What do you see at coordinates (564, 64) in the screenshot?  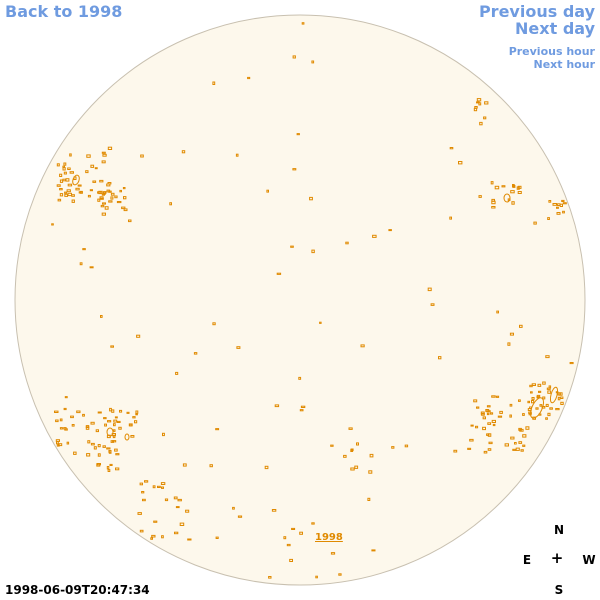 I see `next-hour-link: Next hour` at bounding box center [564, 64].